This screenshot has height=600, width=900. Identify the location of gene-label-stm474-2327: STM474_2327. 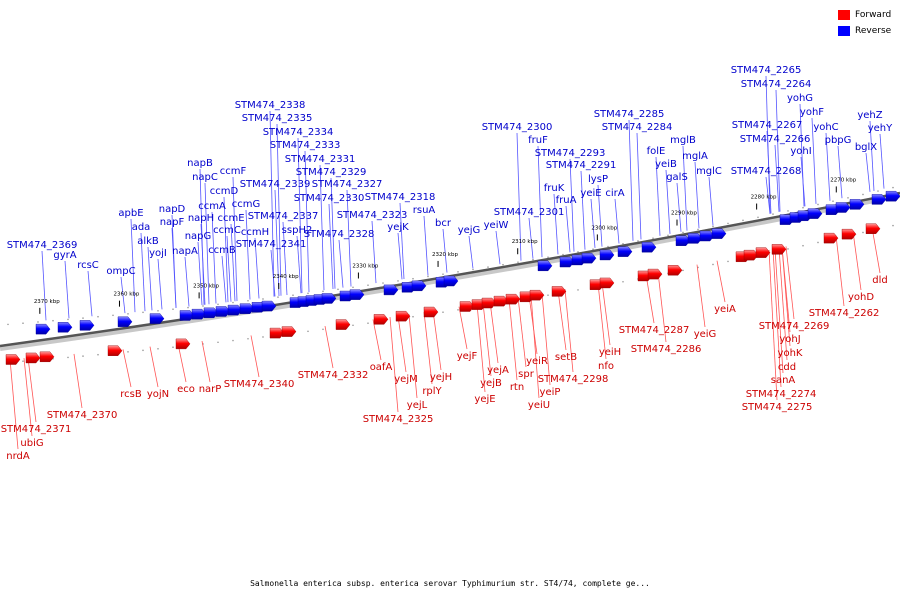
(347, 184).